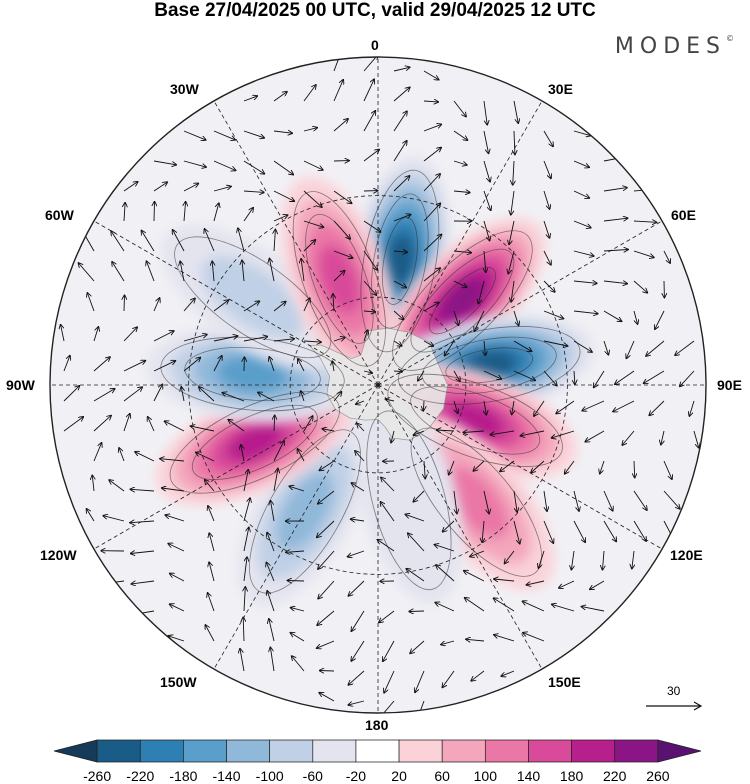 Image resolution: width=750 pixels, height=784 pixels. I want to click on lon-label-120e: 120E, so click(686, 555).